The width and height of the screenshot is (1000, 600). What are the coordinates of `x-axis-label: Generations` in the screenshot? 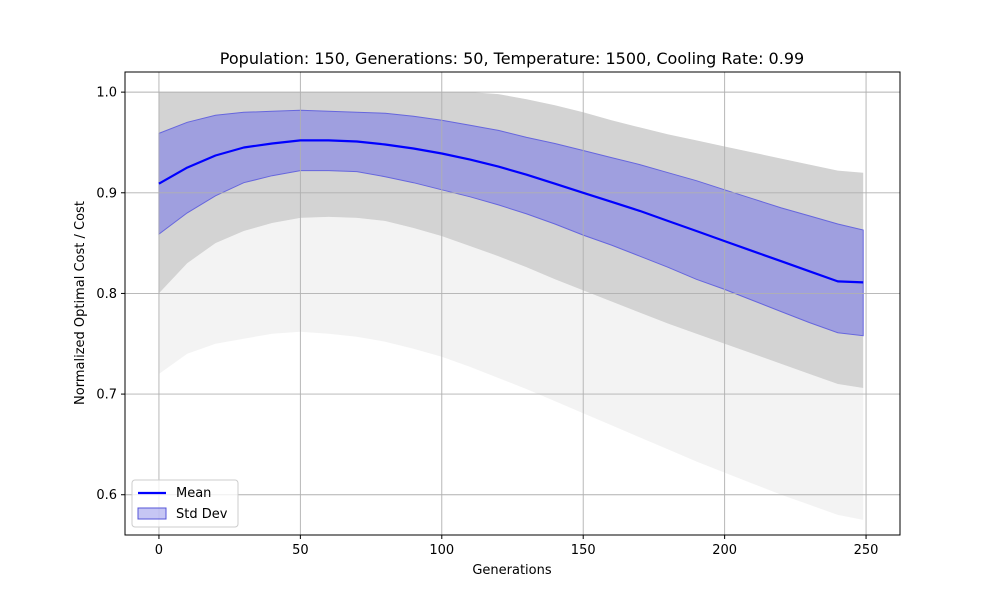 It's located at (512, 570).